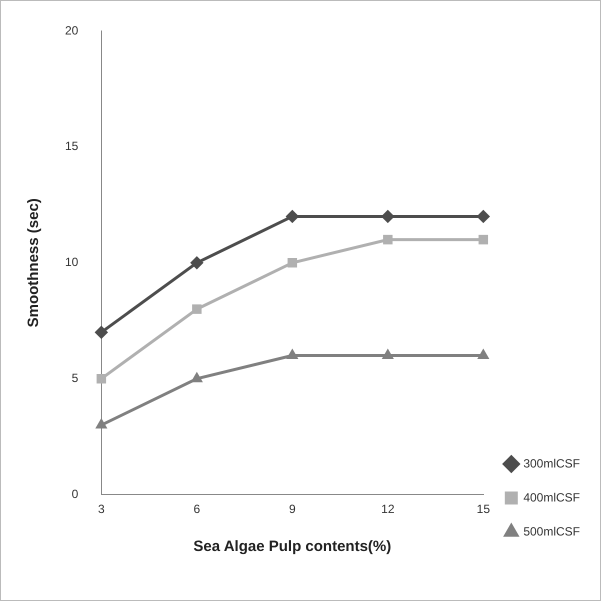 The image size is (601, 601). What do you see at coordinates (483, 509) in the screenshot?
I see `x-tick-label: 15` at bounding box center [483, 509].